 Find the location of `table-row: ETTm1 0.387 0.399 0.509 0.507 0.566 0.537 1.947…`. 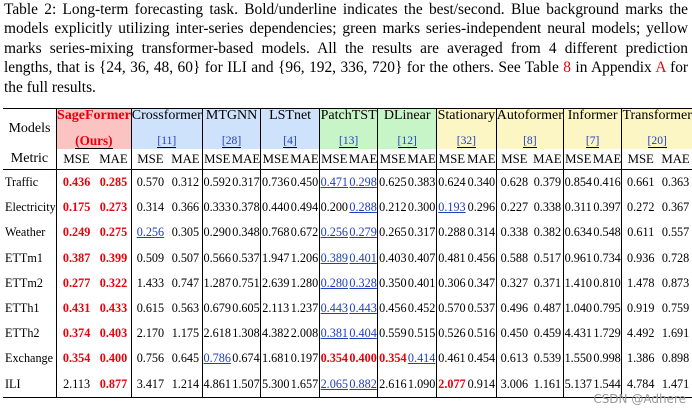

table-row: ETTm1 0.387 0.399 0.509 0.507 0.566 0.537 1.947… is located at coordinates (347, 258).